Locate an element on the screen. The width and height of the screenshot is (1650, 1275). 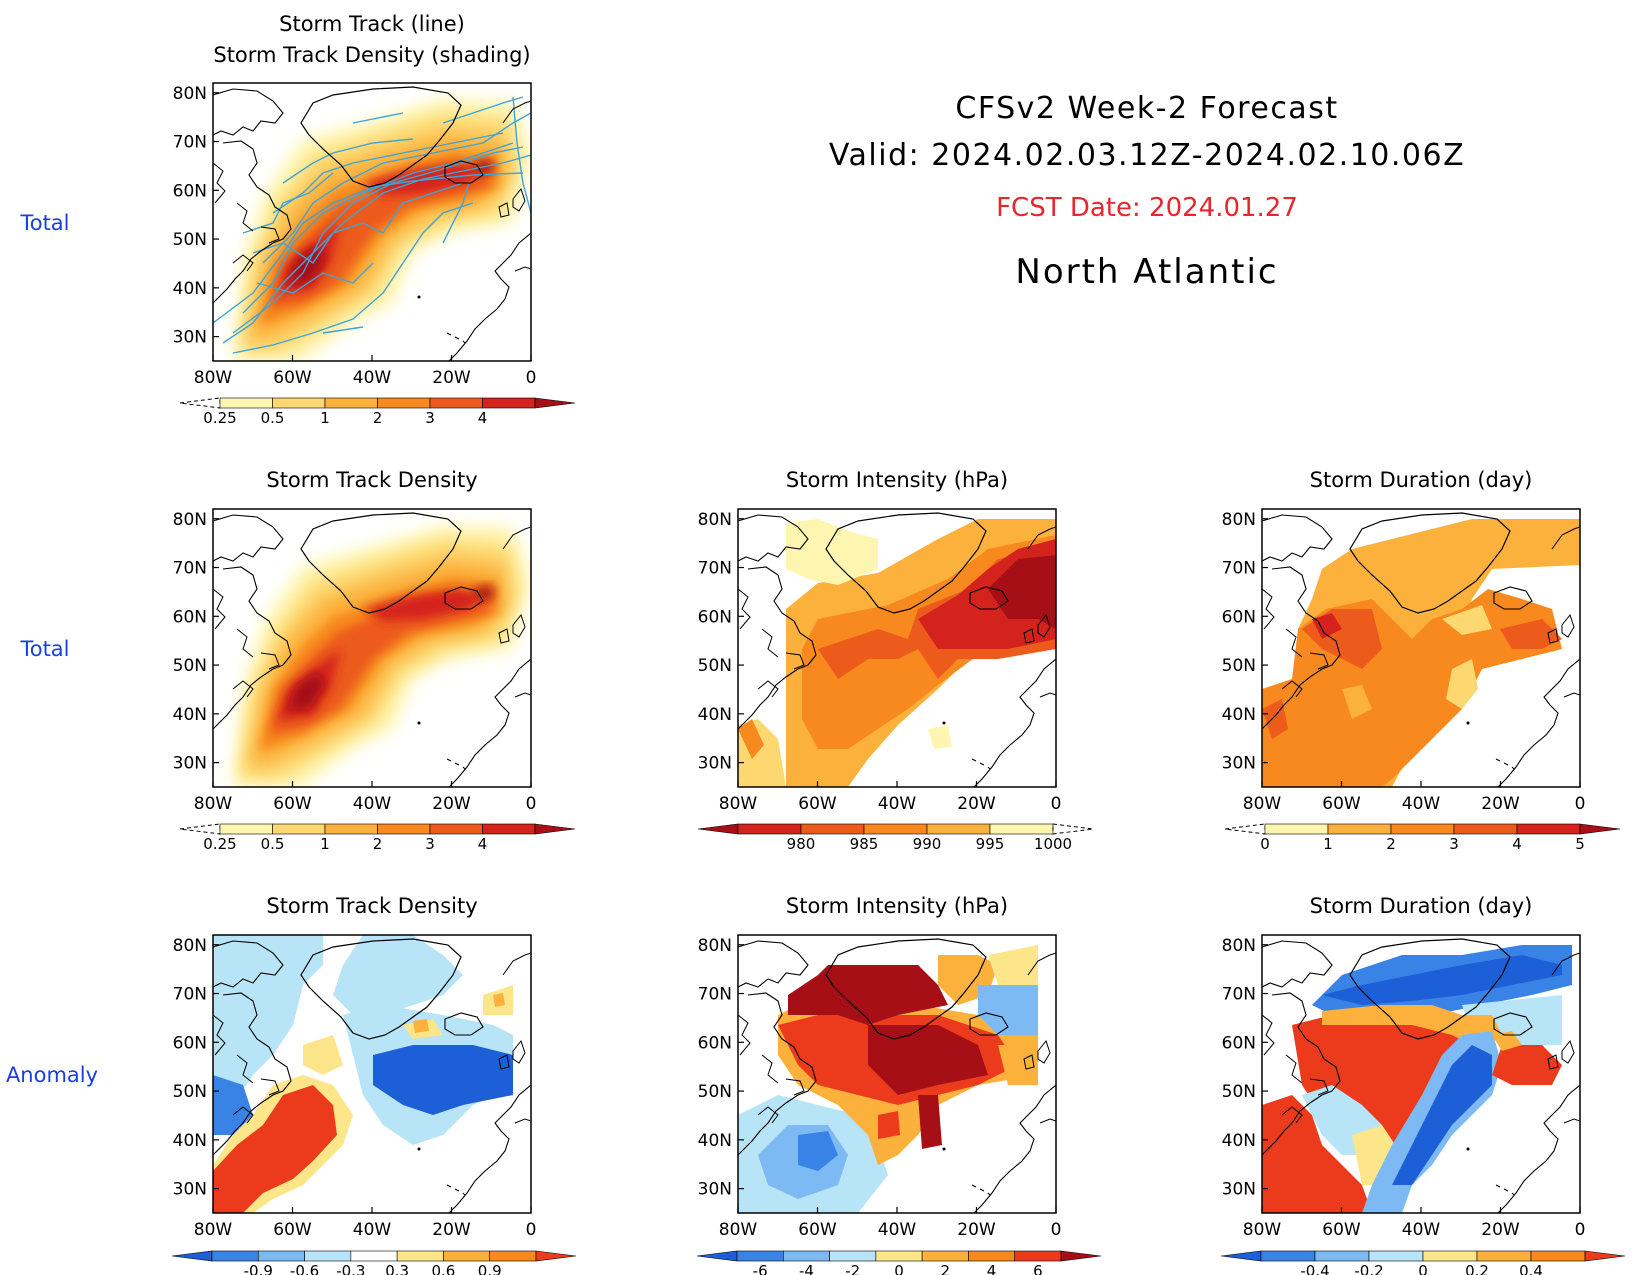
colorbar-label: 990 is located at coordinates (927, 844).